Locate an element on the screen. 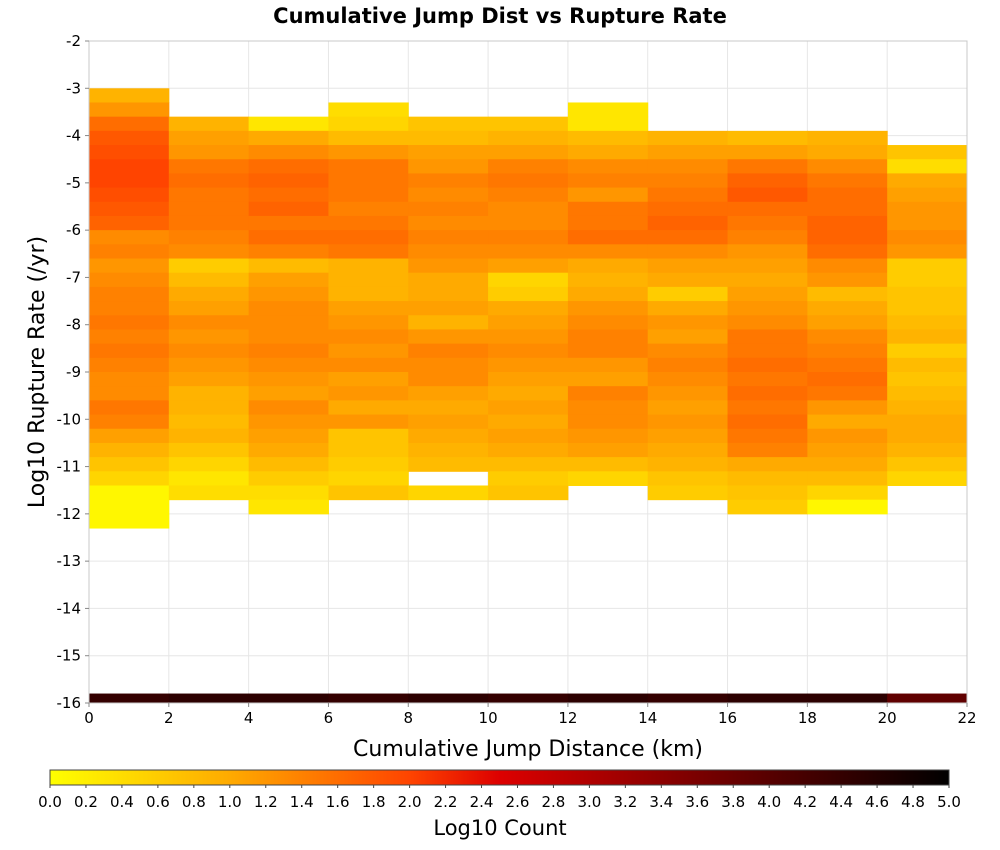 Image resolution: width=1000 pixels, height=850 pixels. colorbar-tick-label: 2.0 is located at coordinates (410, 802).